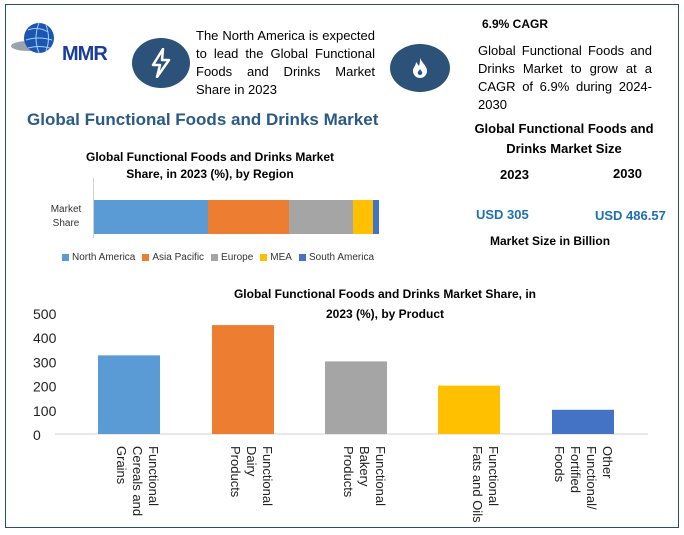 The image size is (684, 535). Describe the element at coordinates (376, 217) in the screenshot. I see `region-segment-south-america` at that location.